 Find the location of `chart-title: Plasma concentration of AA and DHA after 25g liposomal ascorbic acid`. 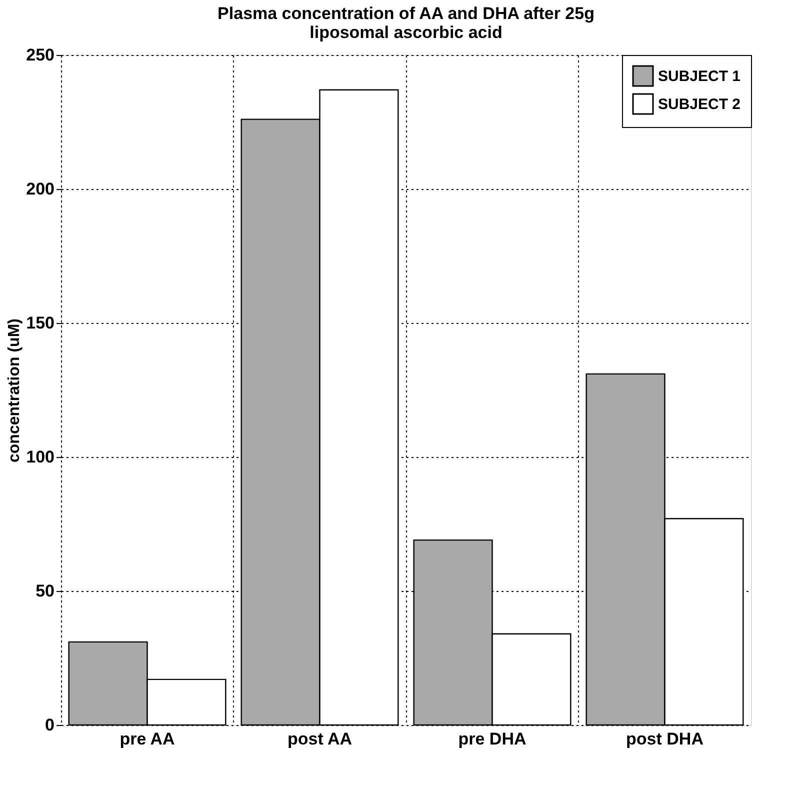

chart-title: Plasma concentration of AA and DHA after 25g liposomal ascorbic acid is located at coordinates (406, 23).